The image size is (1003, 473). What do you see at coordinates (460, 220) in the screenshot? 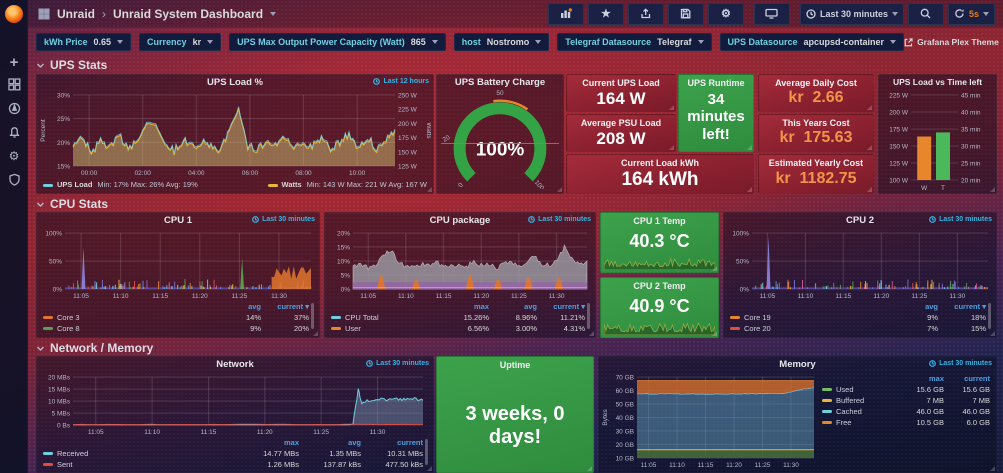
I see `panel-title: CPU package` at bounding box center [460, 220].